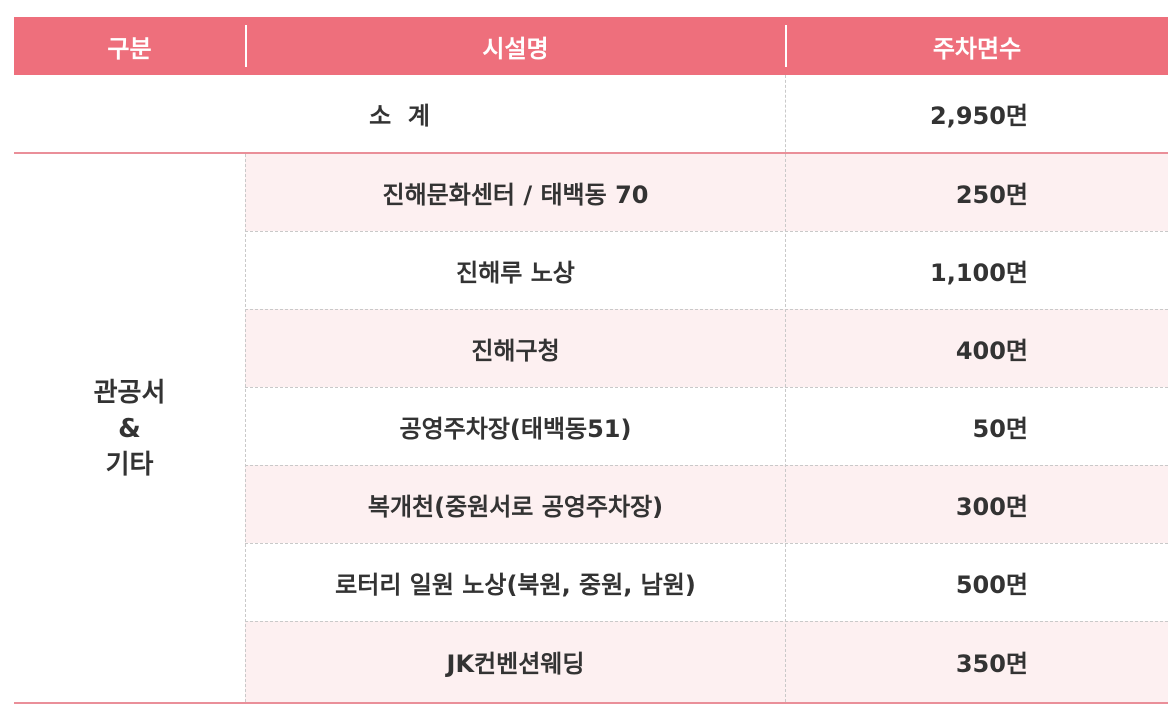 The height and width of the screenshot is (722, 1172). I want to click on parking-spaces: 500면, so click(991, 584).